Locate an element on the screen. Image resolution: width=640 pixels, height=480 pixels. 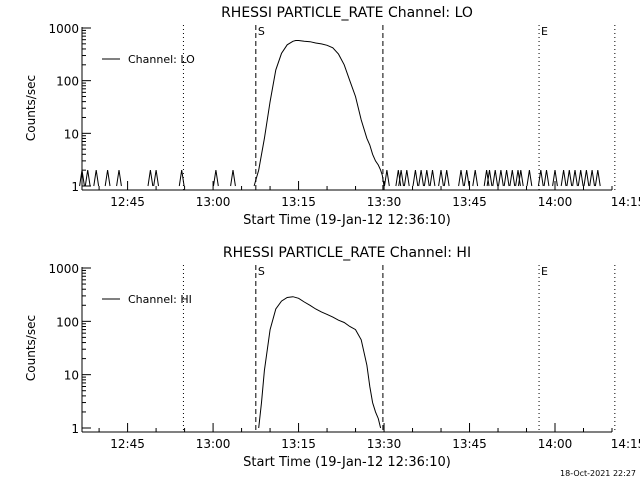
x-tick-label-lo-5: 14:00 is located at coordinates (555, 202).